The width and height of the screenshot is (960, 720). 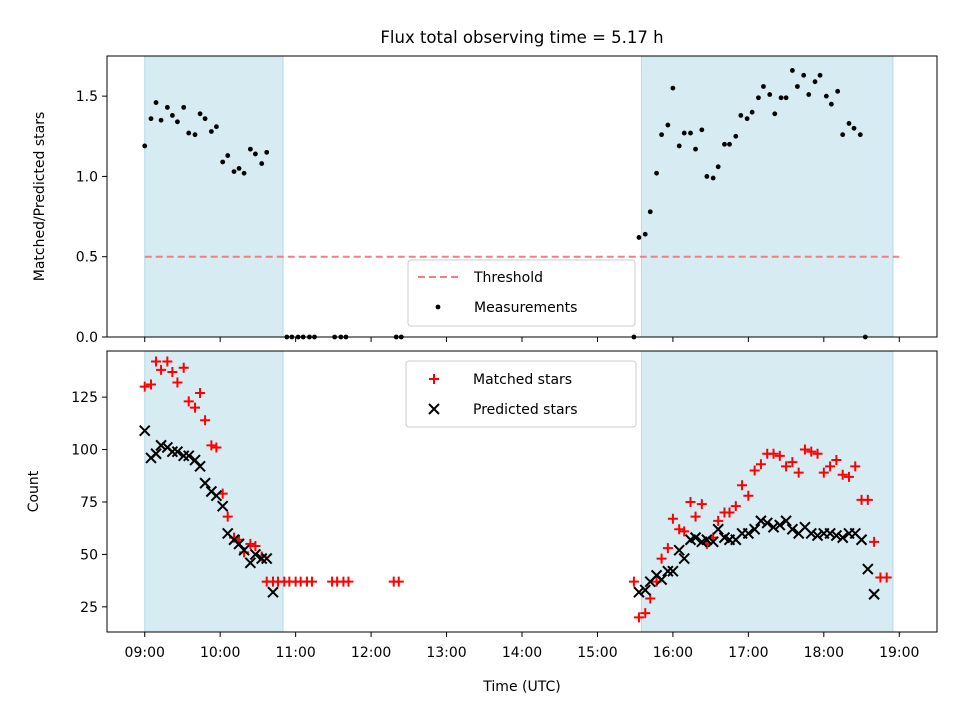 What do you see at coordinates (521, 394) in the screenshot?
I see `legend: Matched stars Predicted stars` at bounding box center [521, 394].